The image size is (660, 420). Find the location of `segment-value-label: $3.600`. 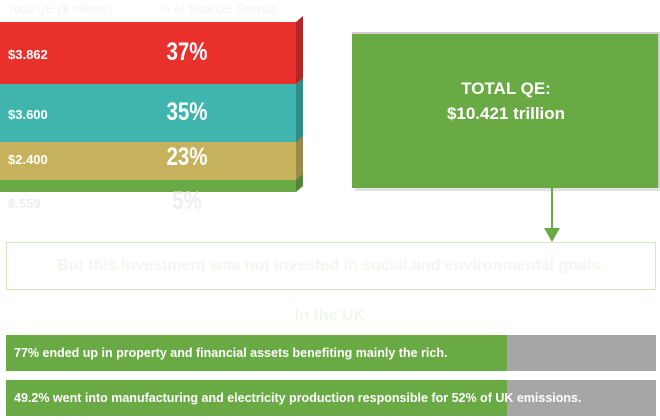

segment-value-label: $3.600 is located at coordinates (28, 114).